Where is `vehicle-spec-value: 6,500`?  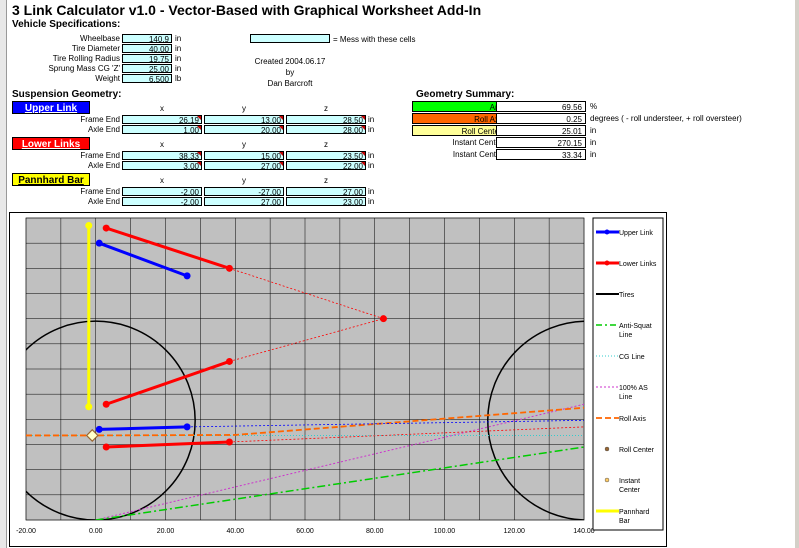 vehicle-spec-value: 6,500 is located at coordinates (147, 79).